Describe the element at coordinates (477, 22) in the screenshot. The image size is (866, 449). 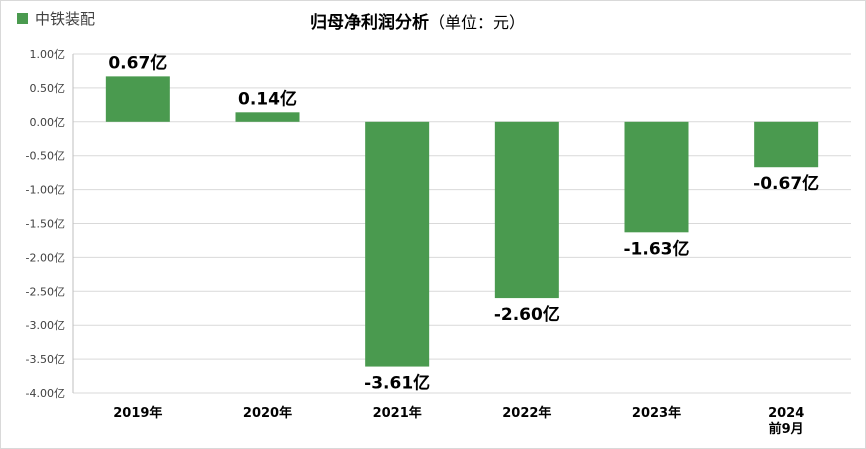
I see `chart-title-unit: （单位：元）` at that location.